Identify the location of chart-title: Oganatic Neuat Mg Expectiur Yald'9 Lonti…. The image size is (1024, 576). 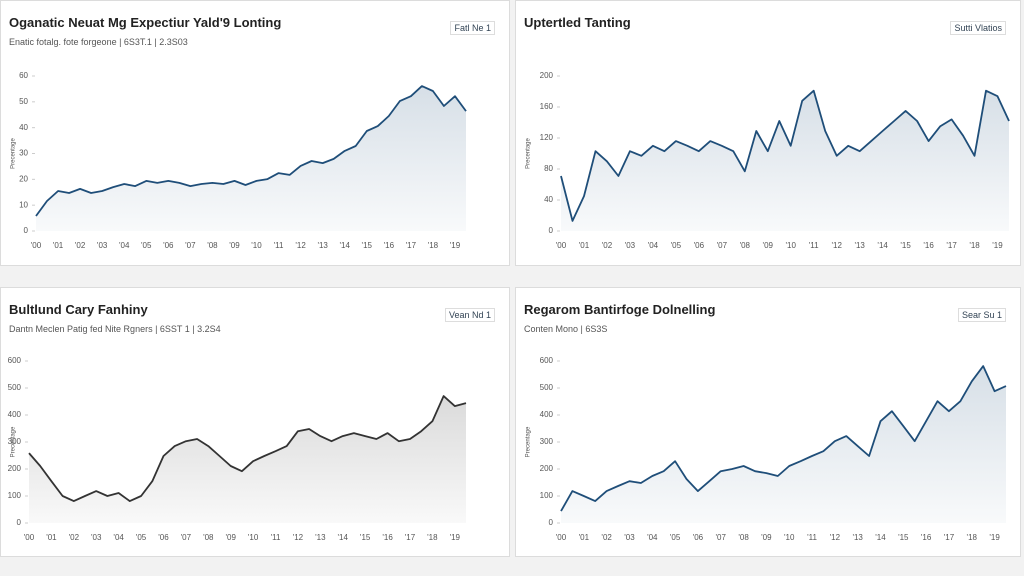
(145, 22).